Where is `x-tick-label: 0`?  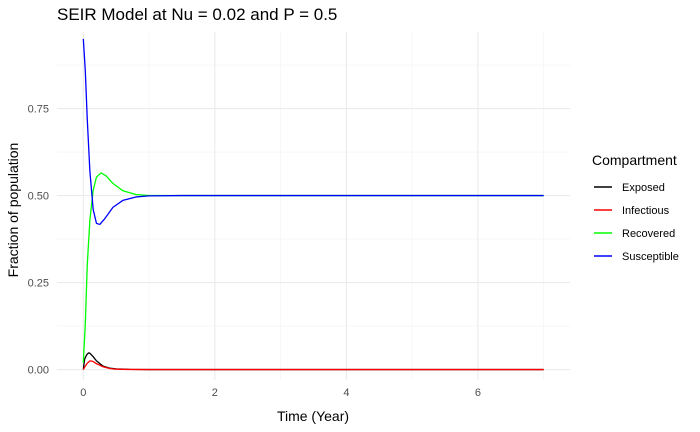
x-tick-label: 0 is located at coordinates (83, 393).